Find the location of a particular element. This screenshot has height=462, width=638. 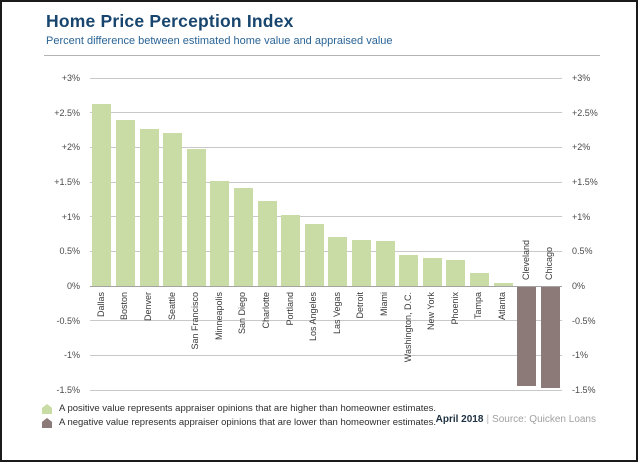

city-label: Phoenix is located at coordinates (454, 308).